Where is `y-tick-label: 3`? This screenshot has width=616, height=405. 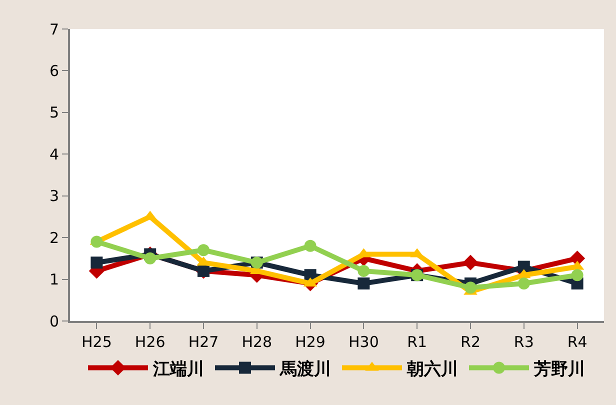 y-tick-label: 3 is located at coordinates (54, 196).